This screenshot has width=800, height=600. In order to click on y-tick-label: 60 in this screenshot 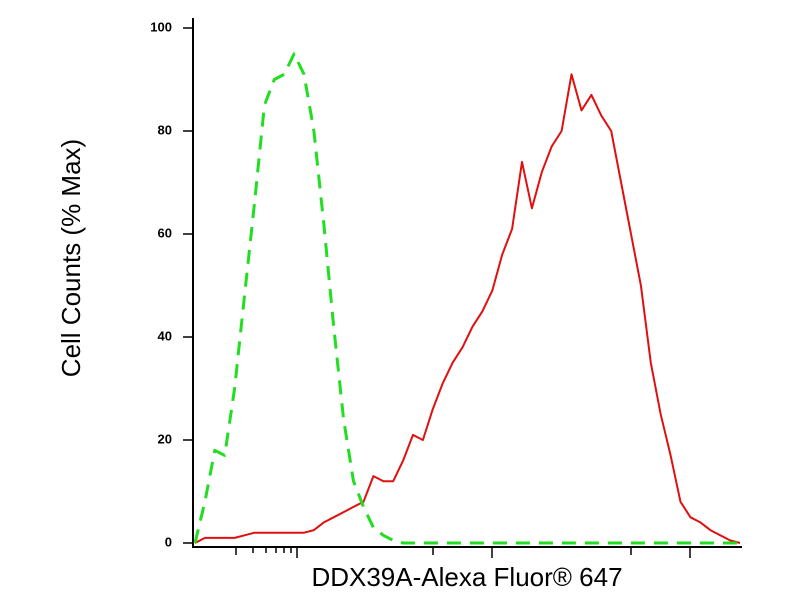, I will do `click(165, 232)`.